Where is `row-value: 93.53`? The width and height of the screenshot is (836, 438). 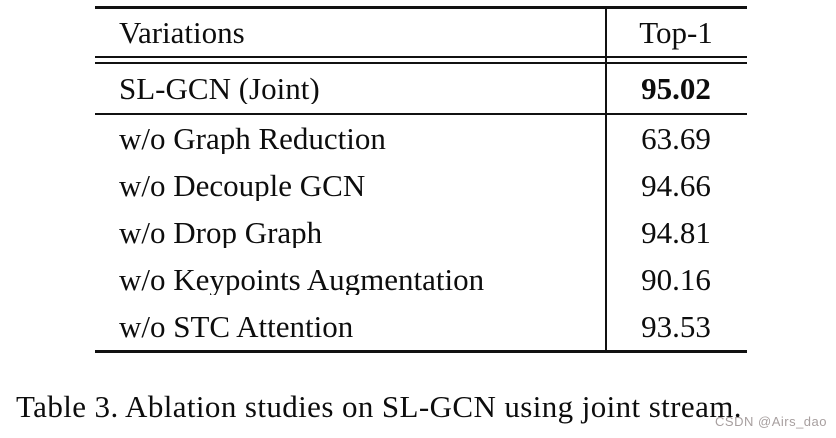
row-value: 93.53 is located at coordinates (676, 326).